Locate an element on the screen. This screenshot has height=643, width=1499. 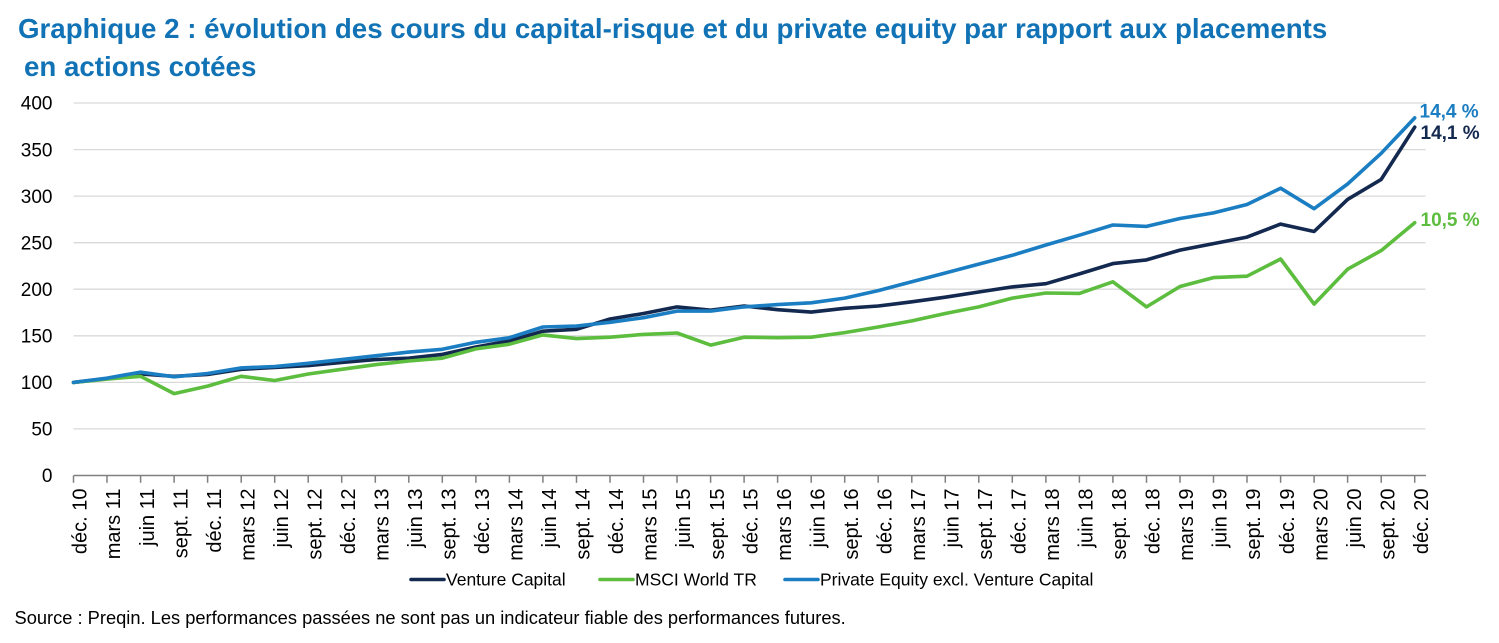
svg-text: Venture Capital is located at coordinates (506, 580).